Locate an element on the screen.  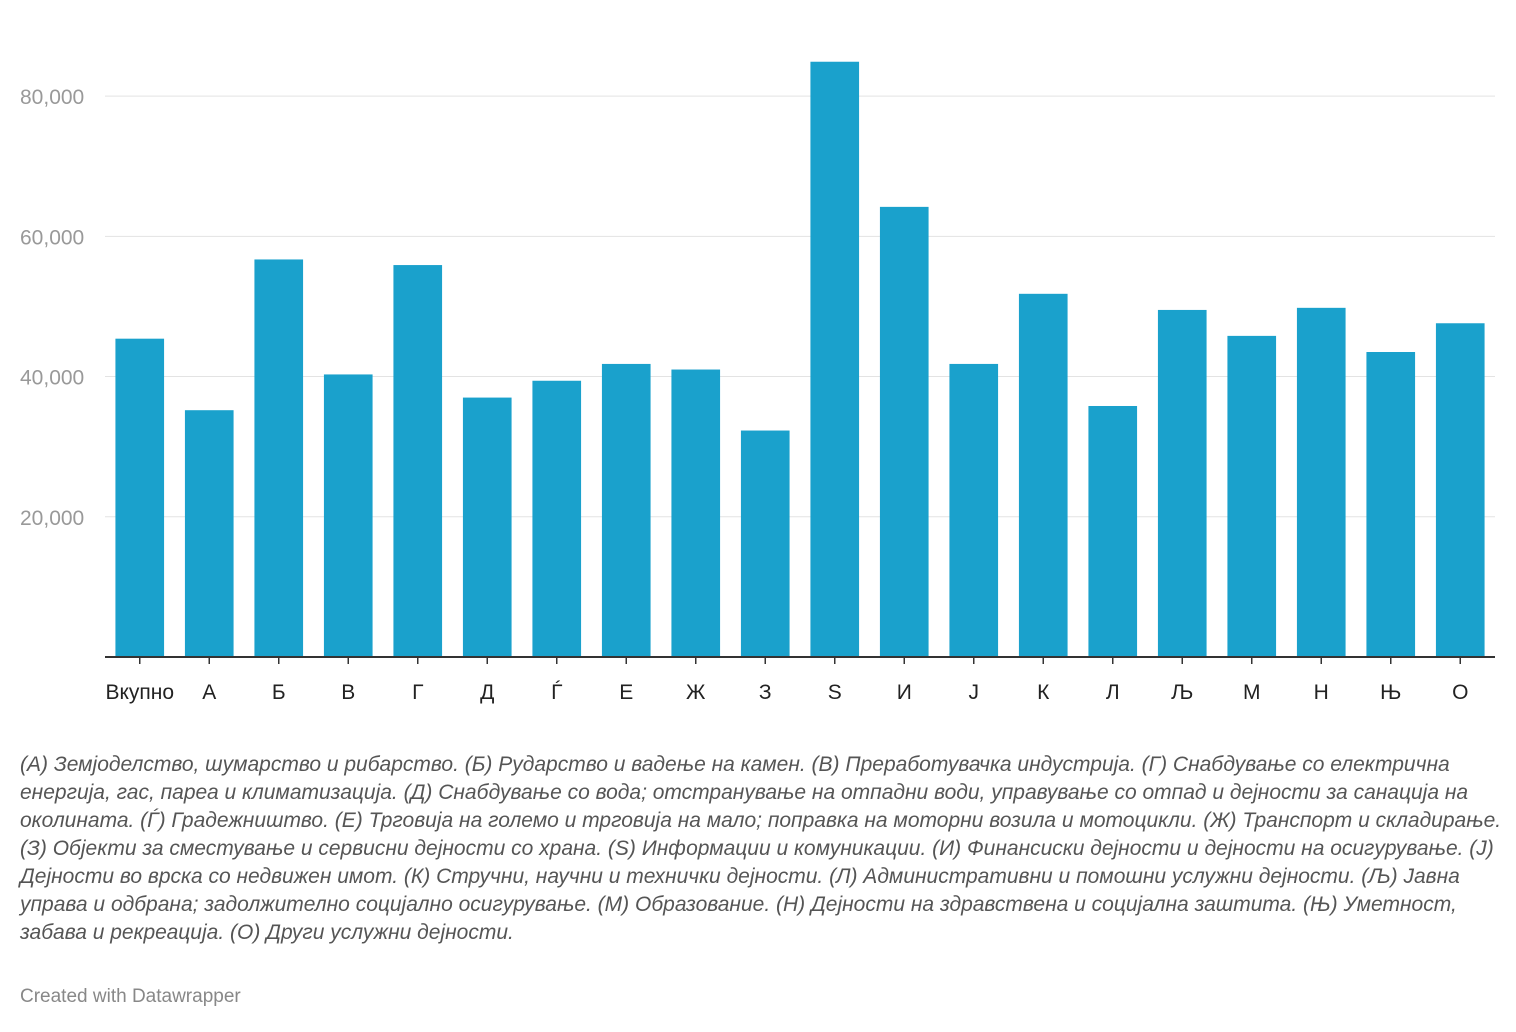
y-axis-tick-labels: 20,000 40,000 60,000 80,000 is located at coordinates (52, 308).